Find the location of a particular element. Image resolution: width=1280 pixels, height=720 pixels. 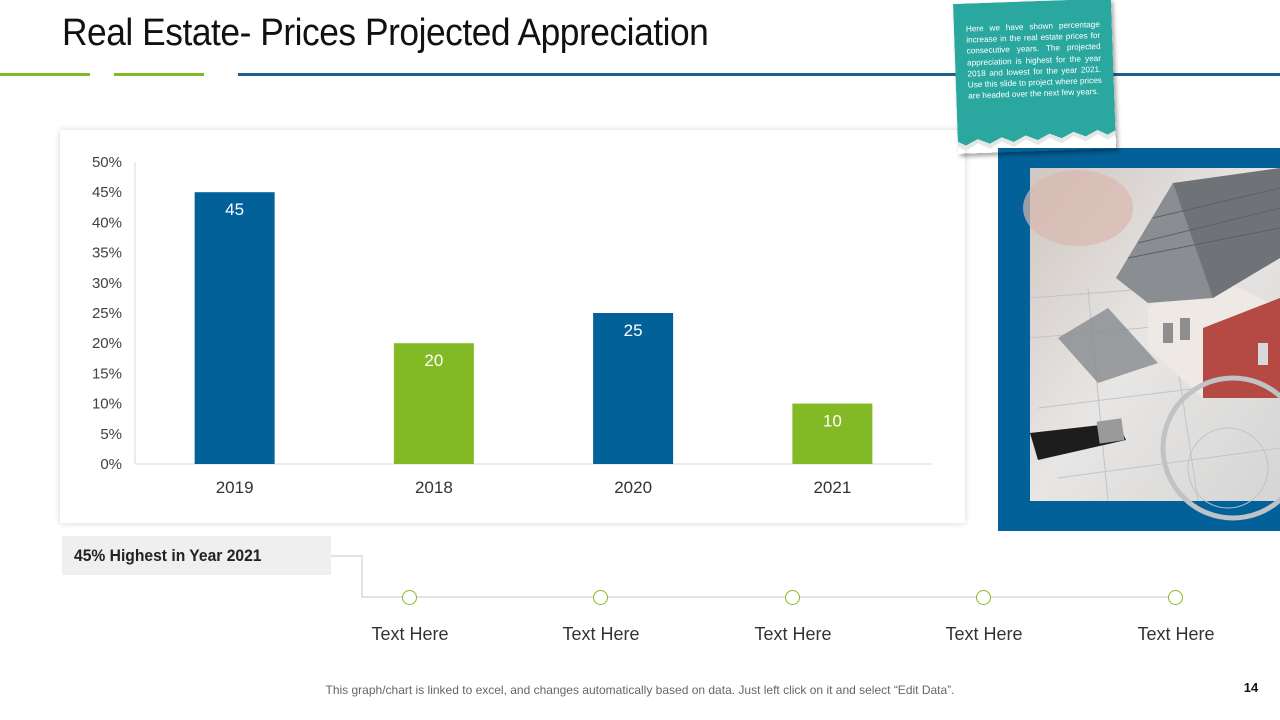

category-label-2018: 2018 is located at coordinates (434, 487).